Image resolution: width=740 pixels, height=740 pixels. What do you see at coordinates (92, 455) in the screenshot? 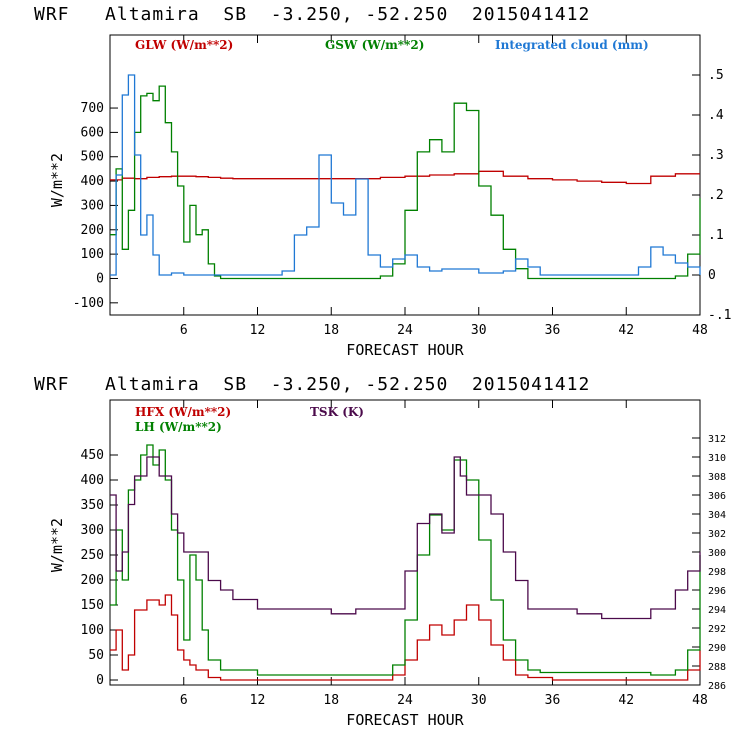
I see `y-tick-label: 450` at bounding box center [92, 455].